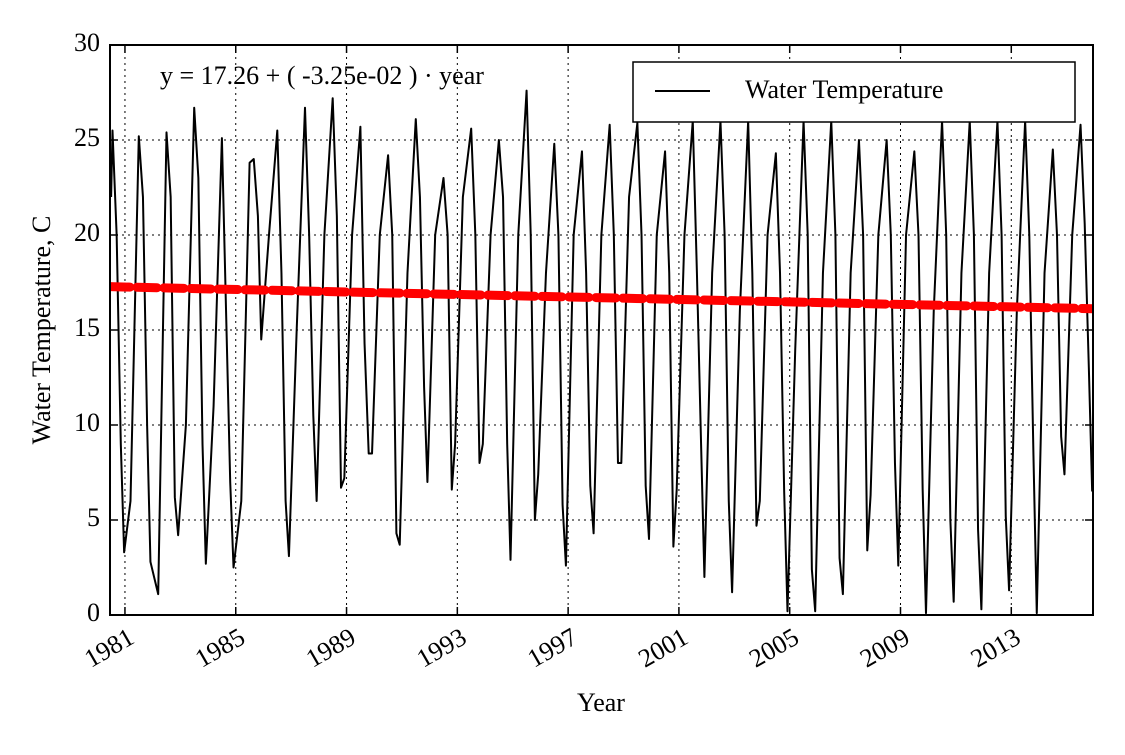  I want to click on y-tick-label: 20, so click(87, 232).